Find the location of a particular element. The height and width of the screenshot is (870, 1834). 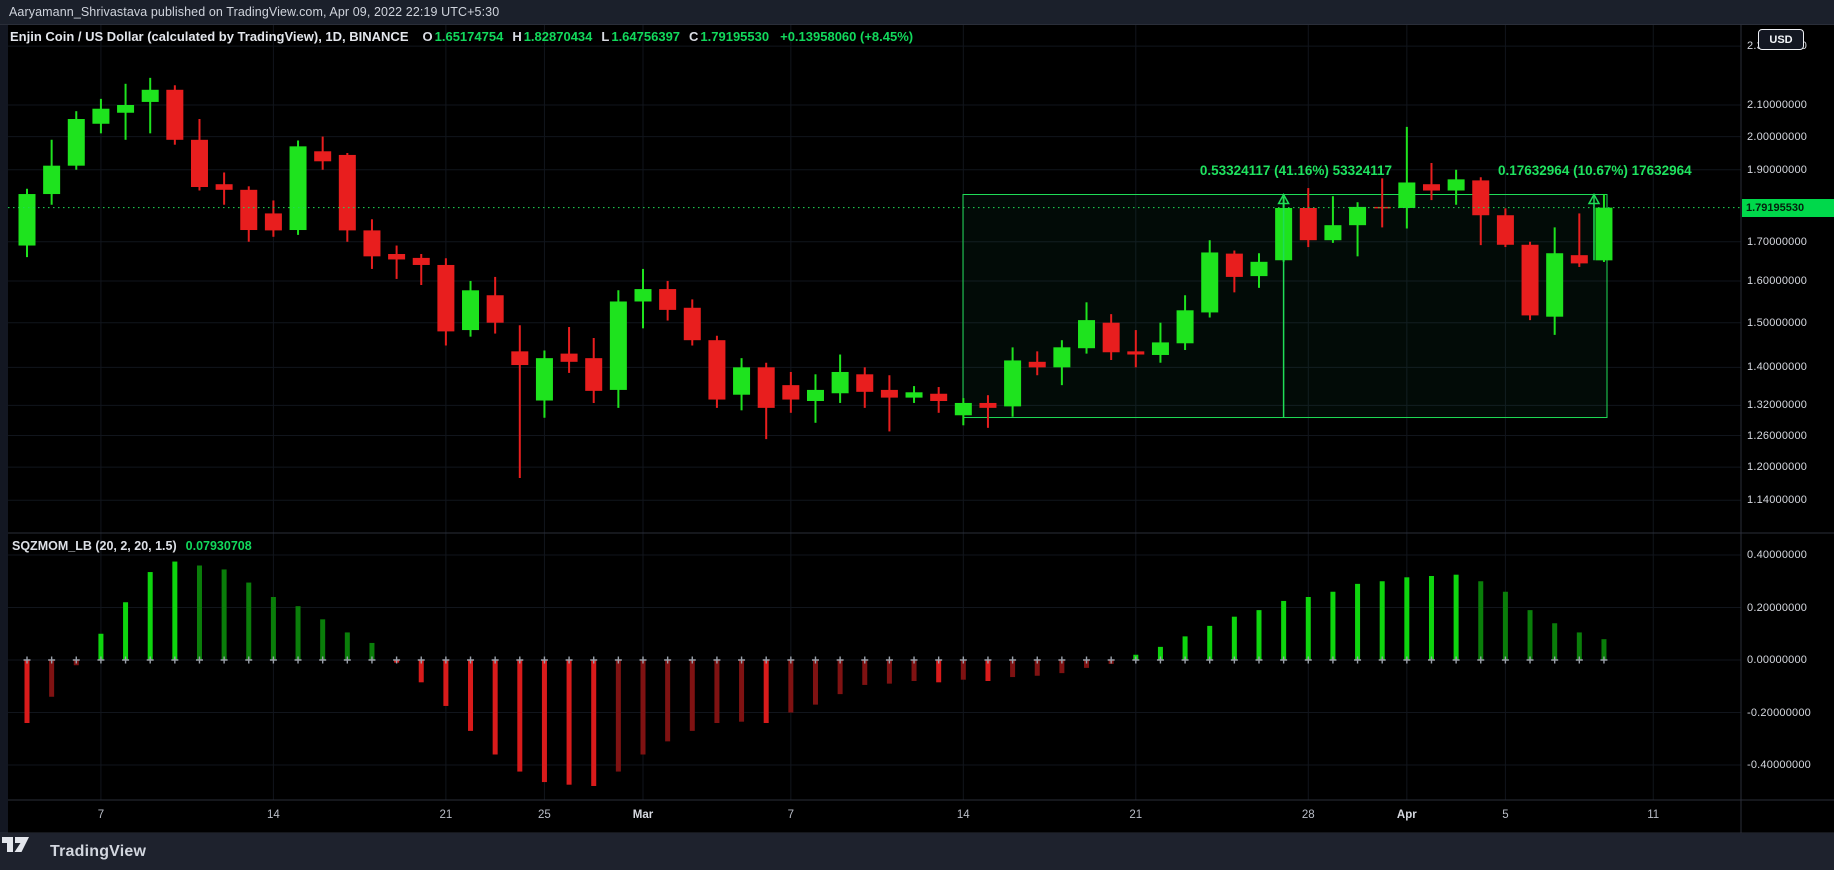

indicator-axis-label: -0.20000000 is located at coordinates (1779, 712).